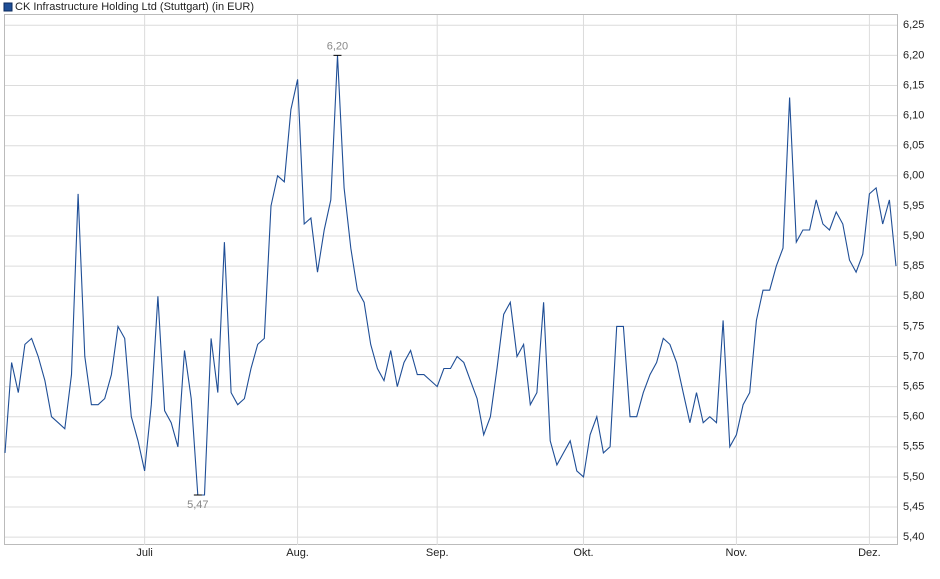 This screenshot has height=579, width=940. What do you see at coordinates (144, 553) in the screenshot?
I see `x-tick-label: Juli` at bounding box center [144, 553].